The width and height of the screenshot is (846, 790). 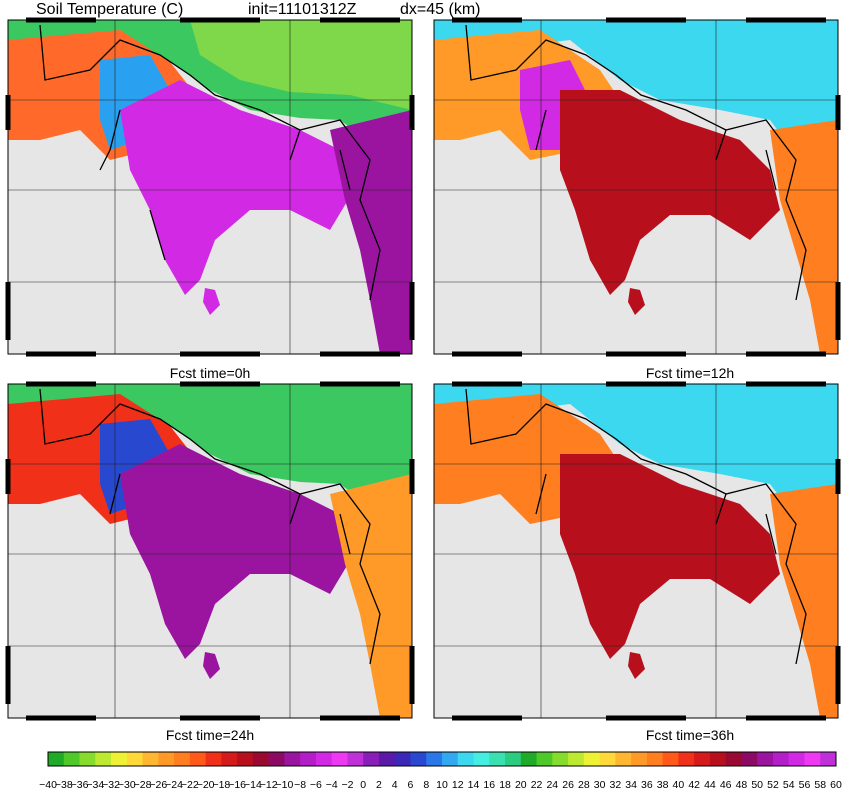 I want to click on colorbar-tick-label: −38, so click(x=64, y=784).